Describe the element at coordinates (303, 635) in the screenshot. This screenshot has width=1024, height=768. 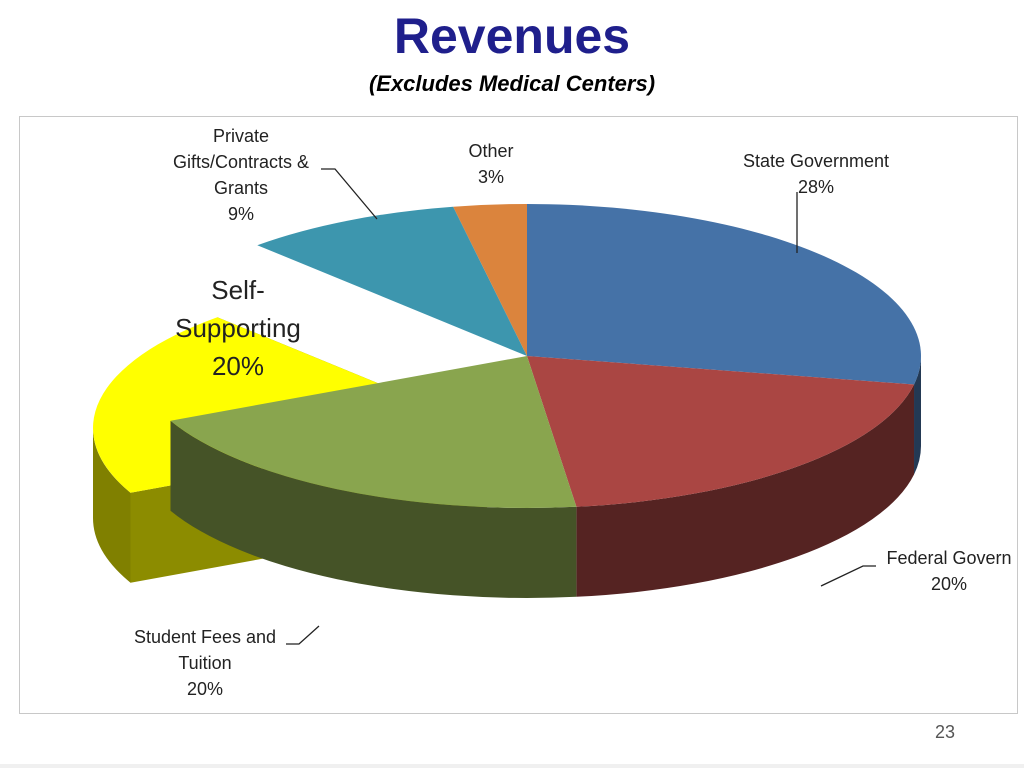
I see `leader-line-student-fees-and-tuition` at that location.